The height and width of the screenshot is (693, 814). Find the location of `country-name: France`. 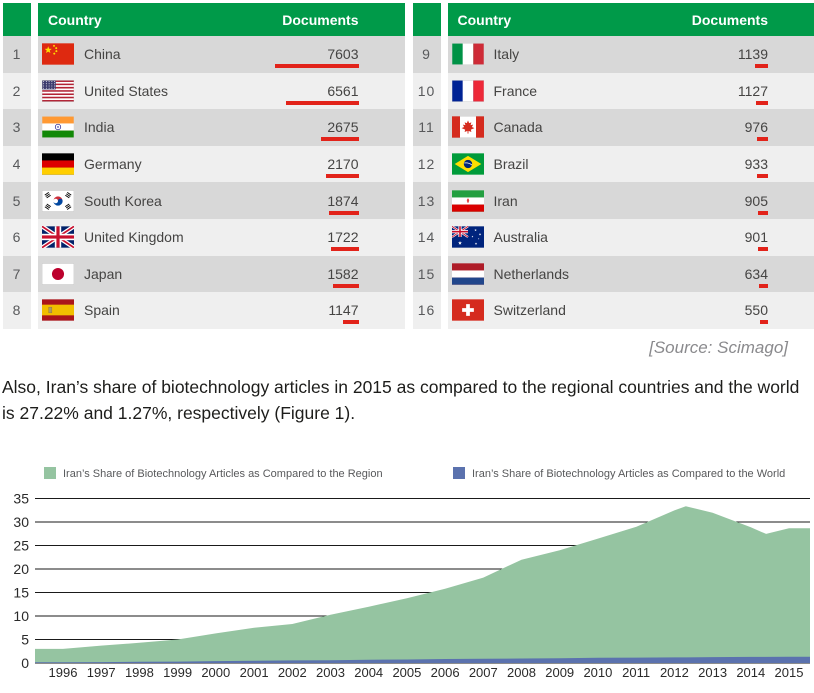

country-name: France is located at coordinates (515, 90).